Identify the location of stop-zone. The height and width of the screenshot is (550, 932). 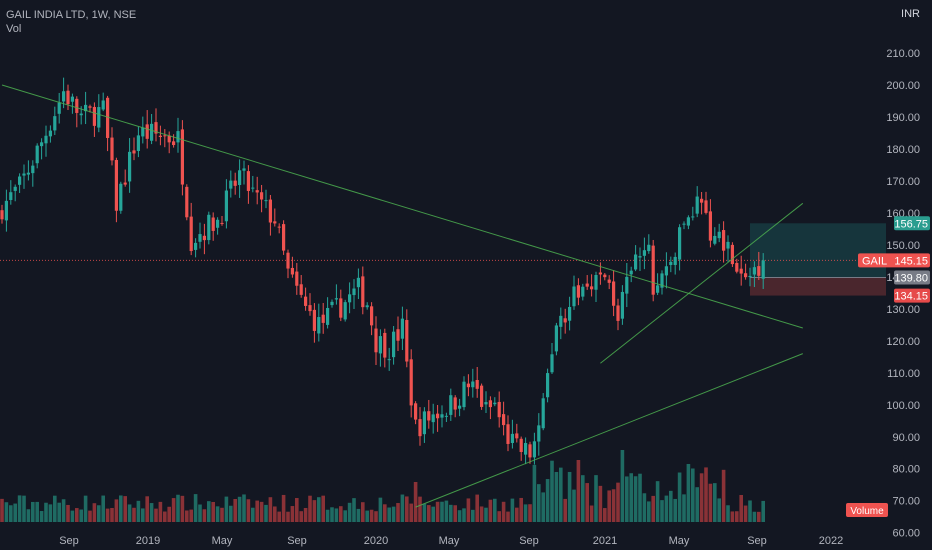
(818, 286).